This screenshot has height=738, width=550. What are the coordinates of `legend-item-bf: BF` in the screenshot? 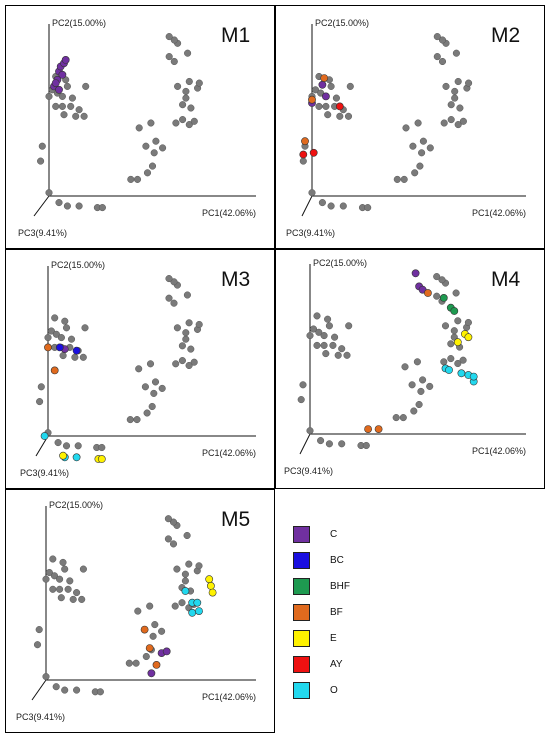 It's located at (318, 612).